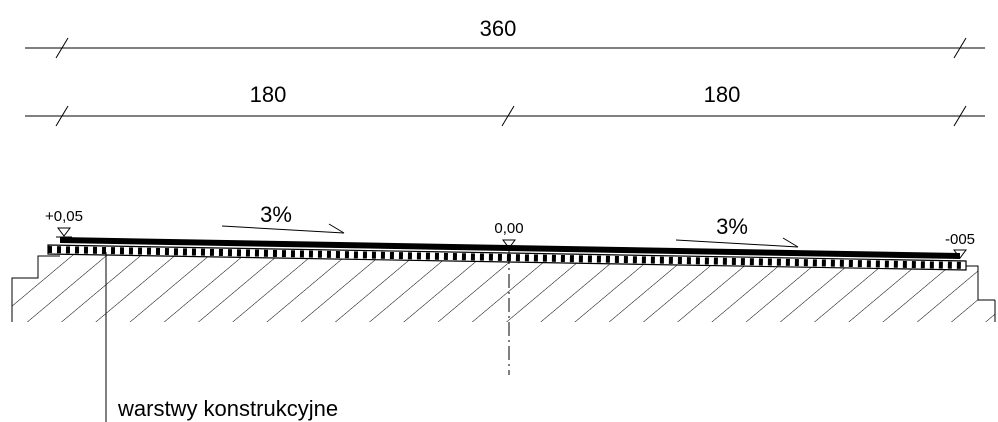 This screenshot has width=998, height=422. I want to click on slope-right: 3%, so click(737, 231).